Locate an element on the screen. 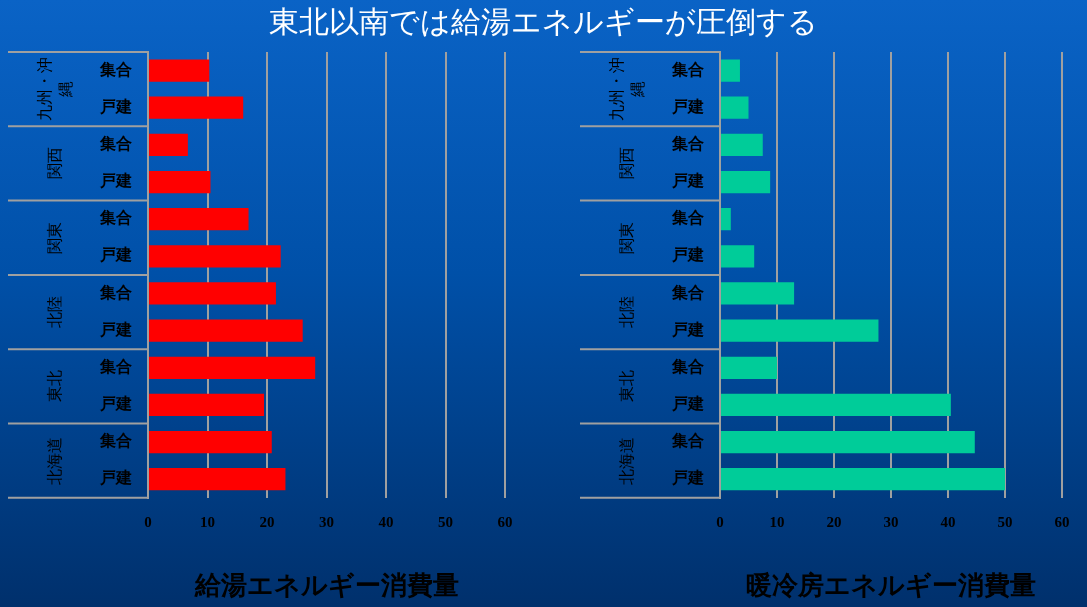 The width and height of the screenshot is (1087, 607). chart-title: 東北以南では給湯エネルギーが圧倒する is located at coordinates (543, 22).